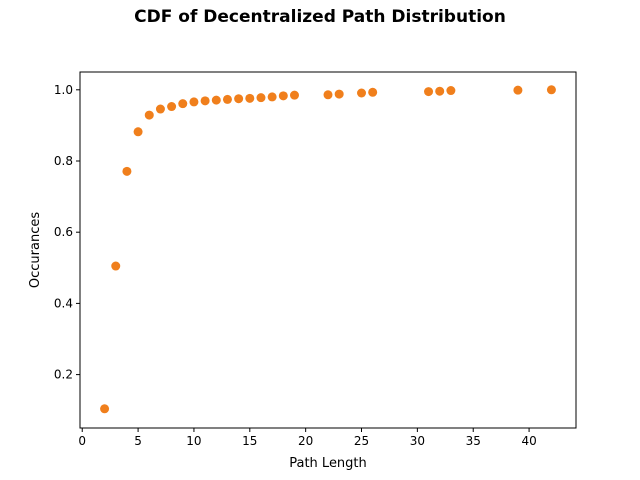 The width and height of the screenshot is (640, 480). I want to click on x-tick-label: 40, so click(528, 441).